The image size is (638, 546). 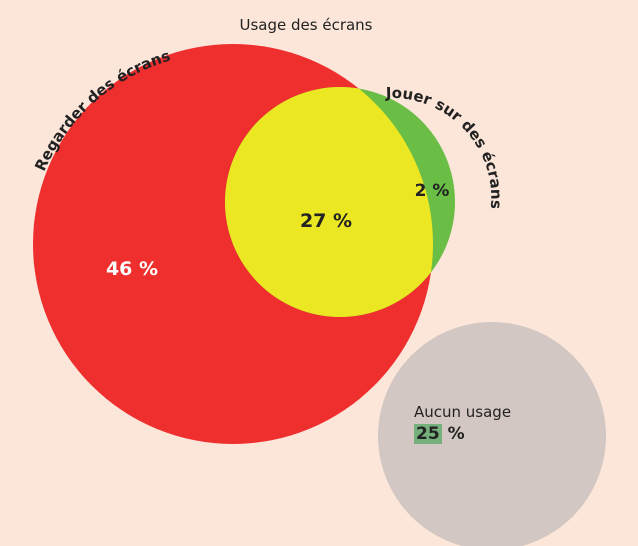 What do you see at coordinates (463, 412) in the screenshot?
I see `none-label: Aucun usage` at bounding box center [463, 412].